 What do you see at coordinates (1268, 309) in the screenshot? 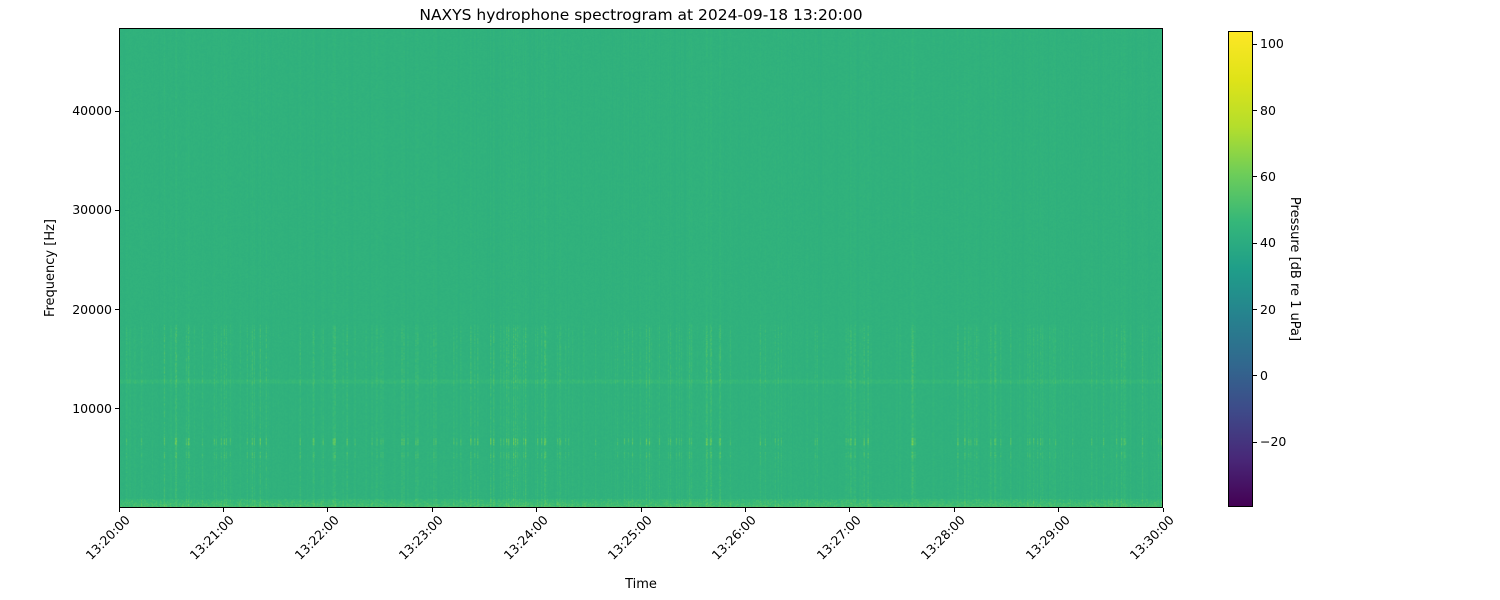
I see `colorbar-tick-label: 20` at bounding box center [1268, 309].